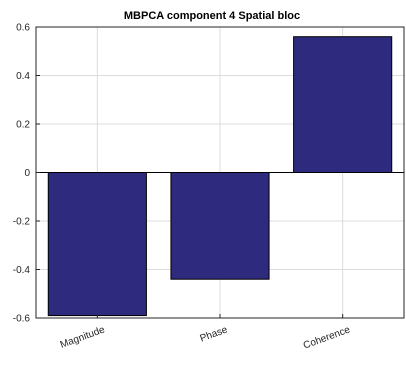  What do you see at coordinates (343, 105) in the screenshot?
I see `bar-coherence` at bounding box center [343, 105].